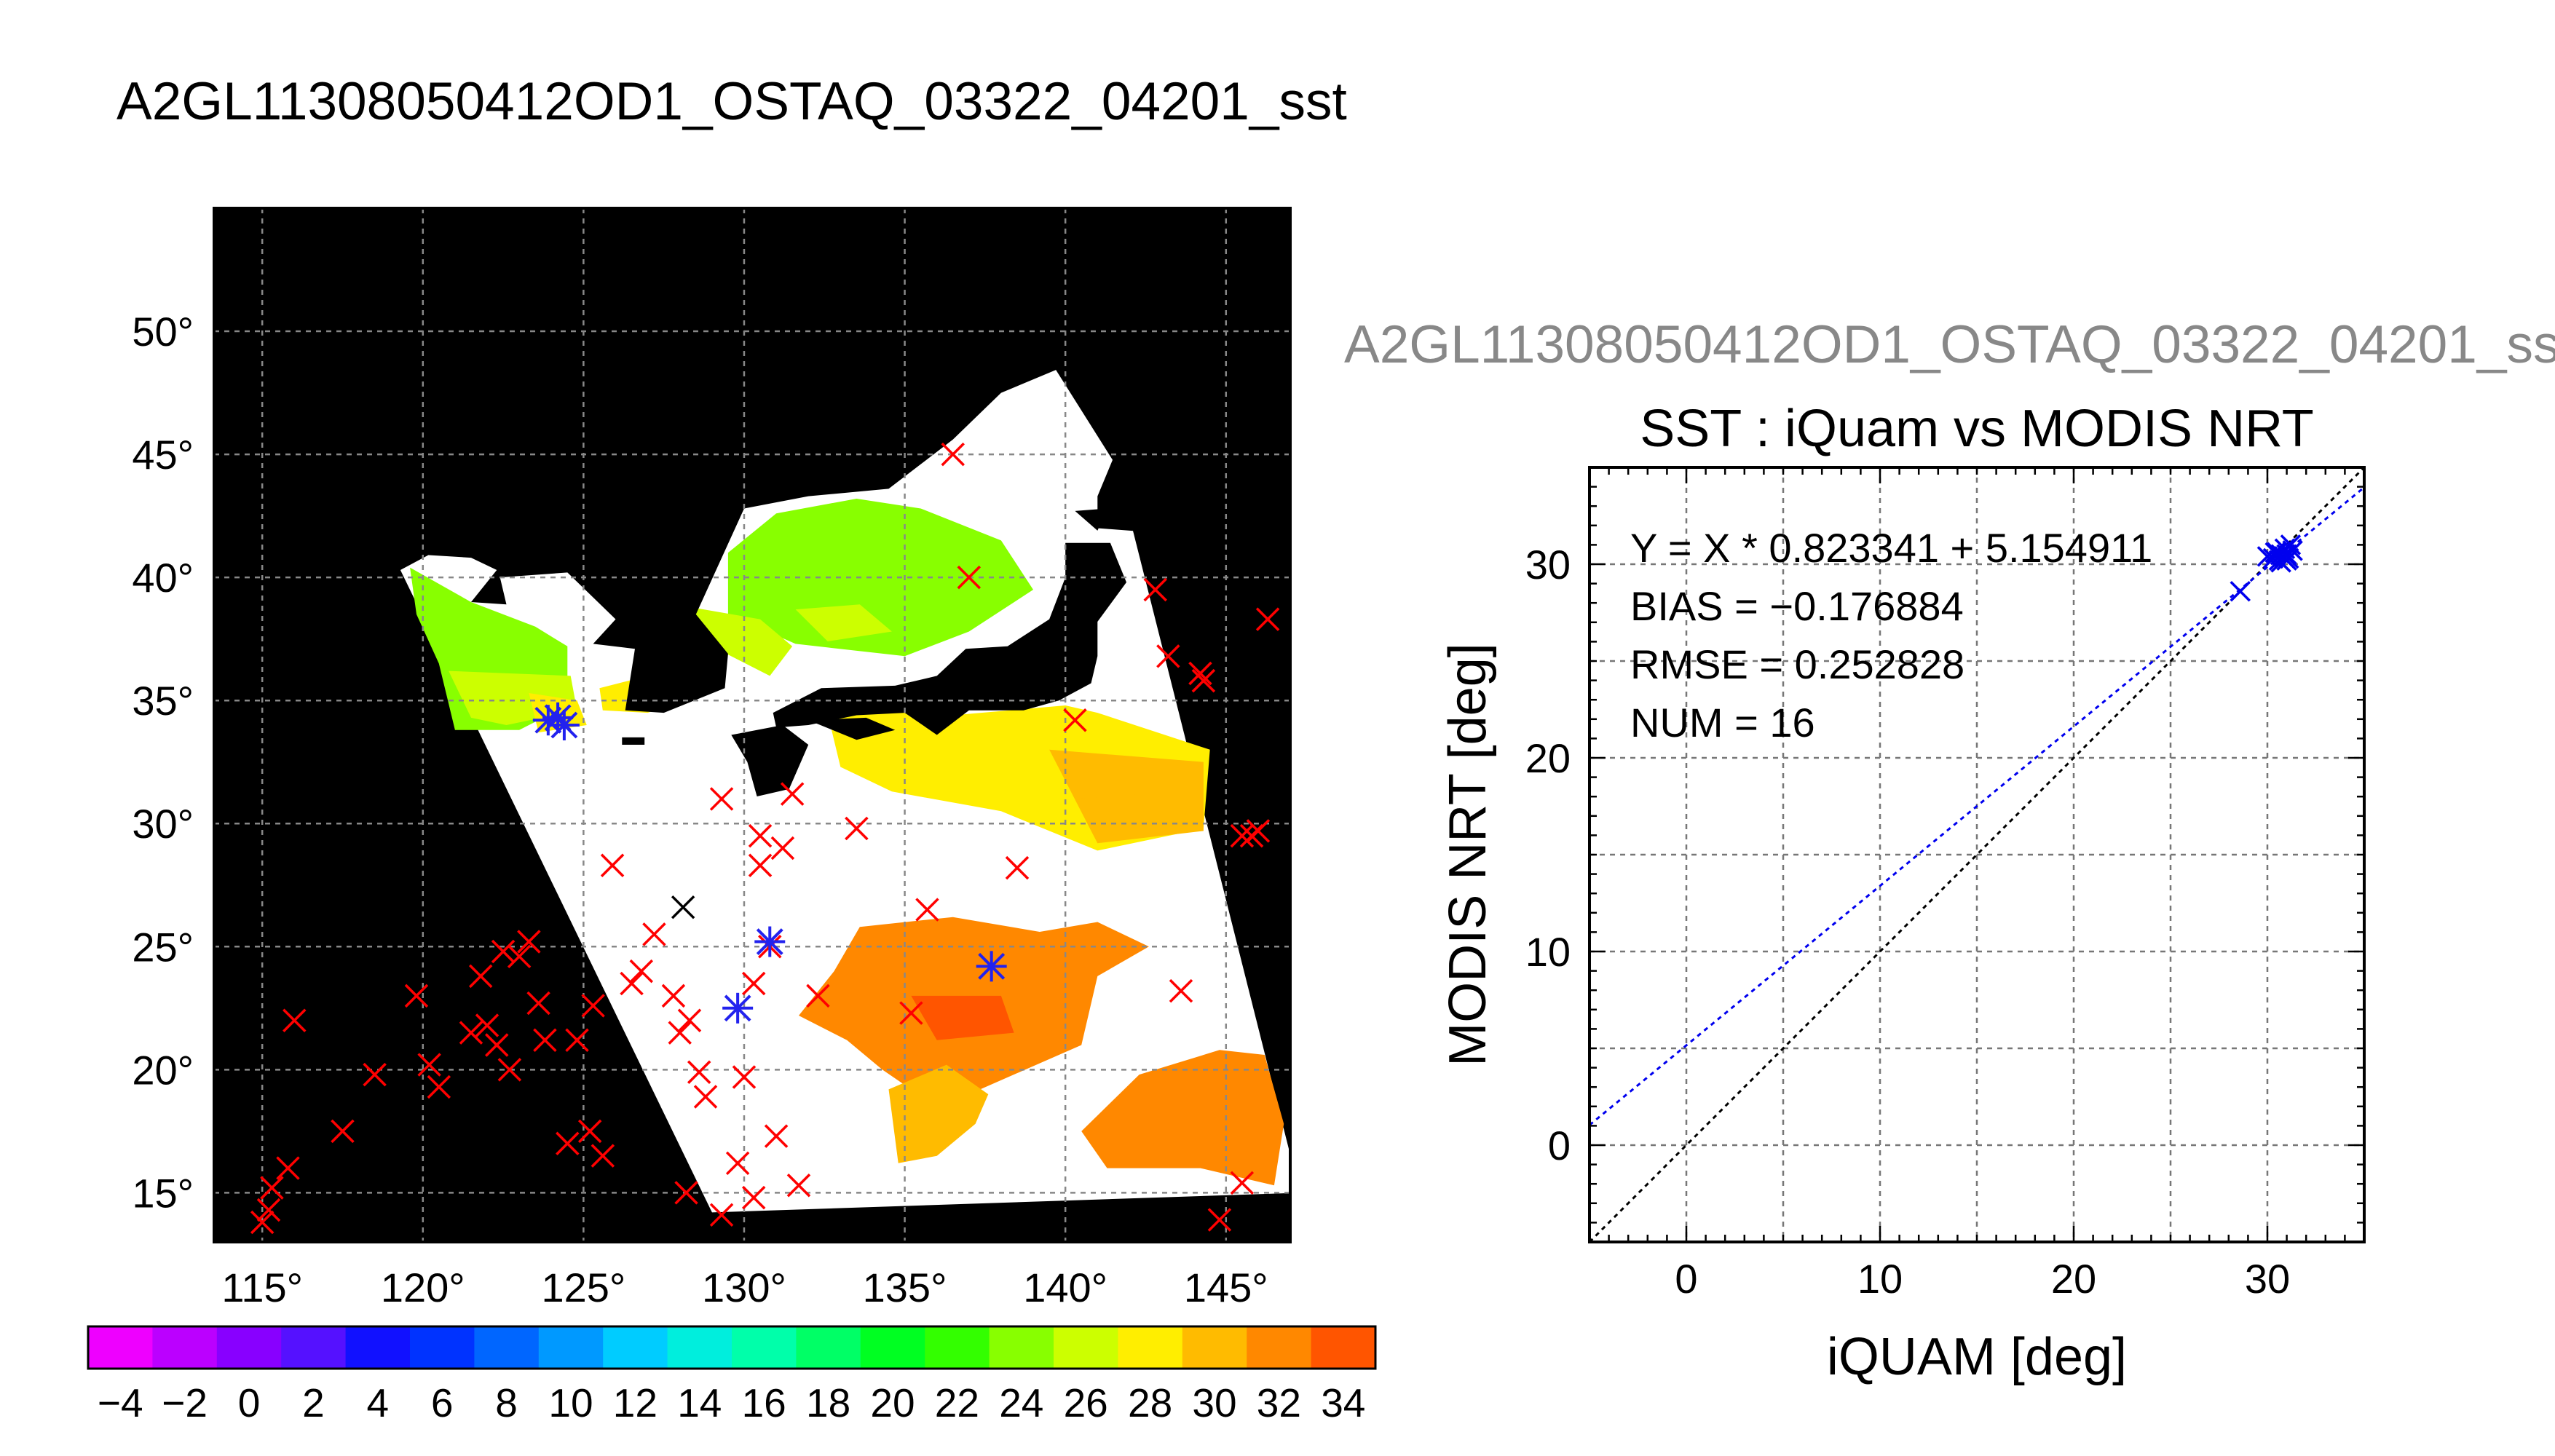  I want to click on colorbar-tick-label: 14, so click(699, 1402).